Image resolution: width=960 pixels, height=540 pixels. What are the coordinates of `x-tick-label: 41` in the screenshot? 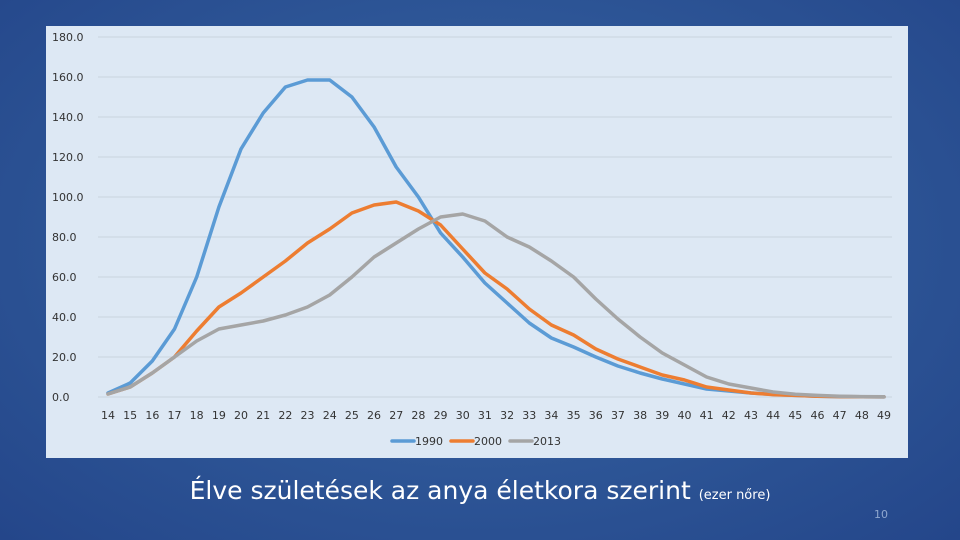 It's located at (707, 415).